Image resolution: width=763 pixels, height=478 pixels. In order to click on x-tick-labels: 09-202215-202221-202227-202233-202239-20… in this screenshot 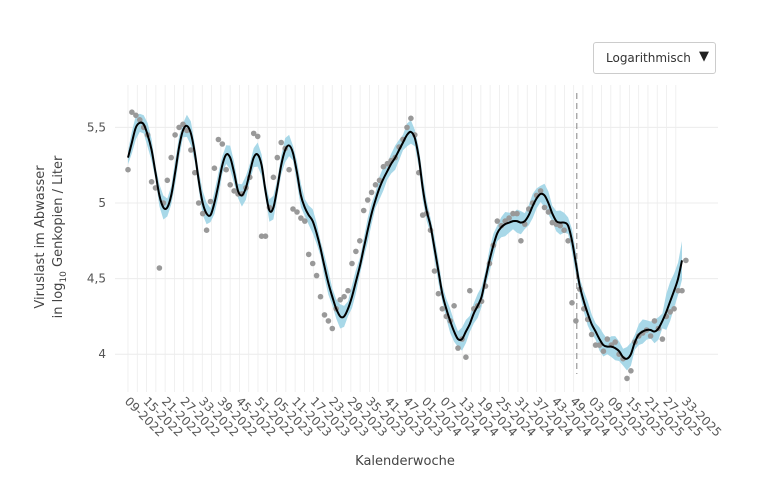, I will do `click(423, 416)`.